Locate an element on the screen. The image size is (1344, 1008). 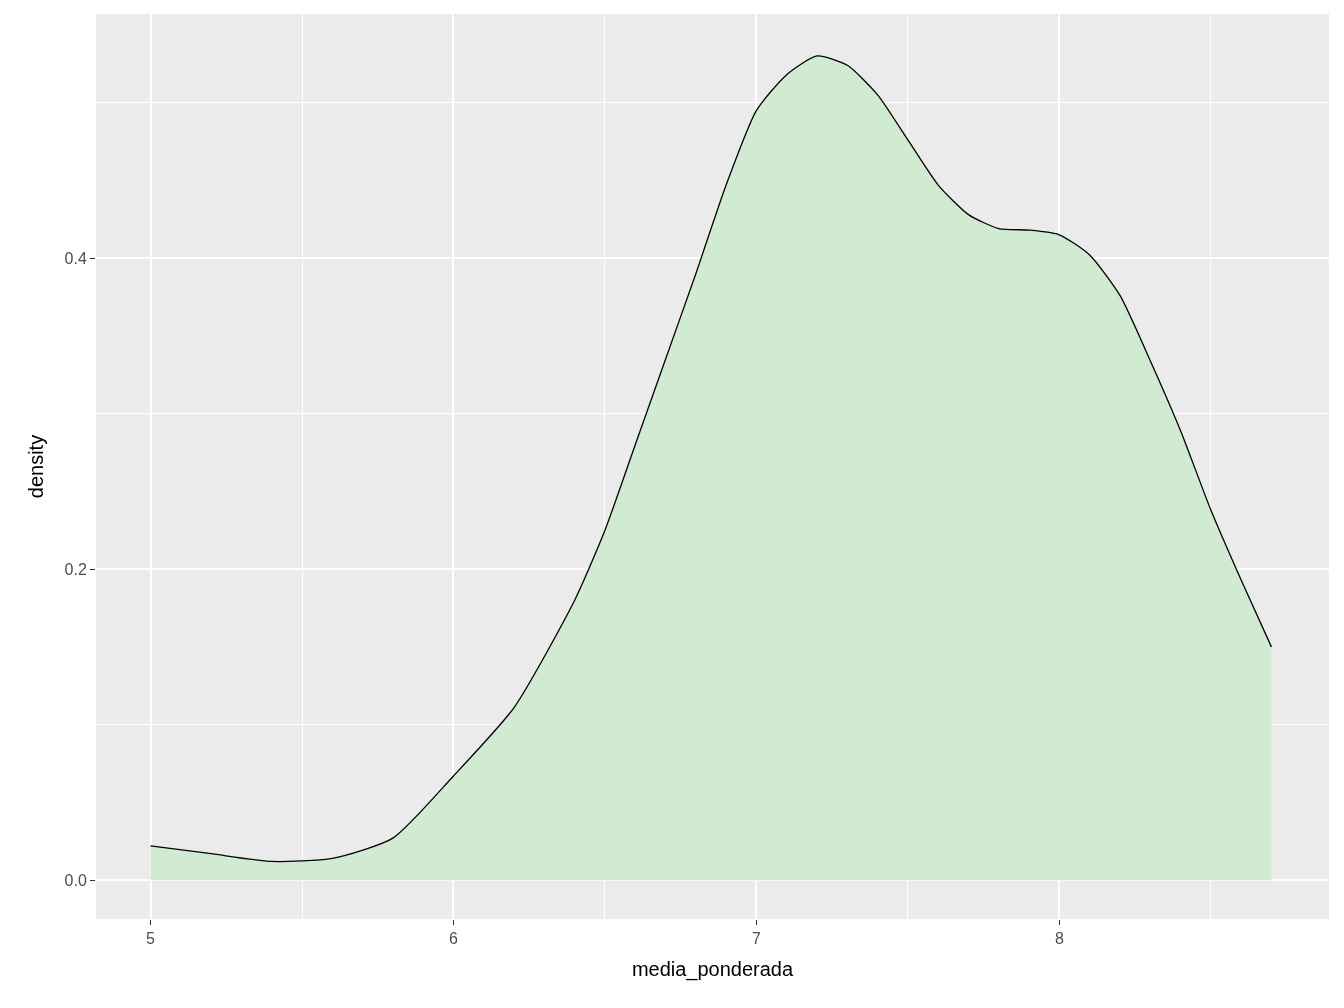
y-tick-label: 0.4 is located at coordinates (75, 258).